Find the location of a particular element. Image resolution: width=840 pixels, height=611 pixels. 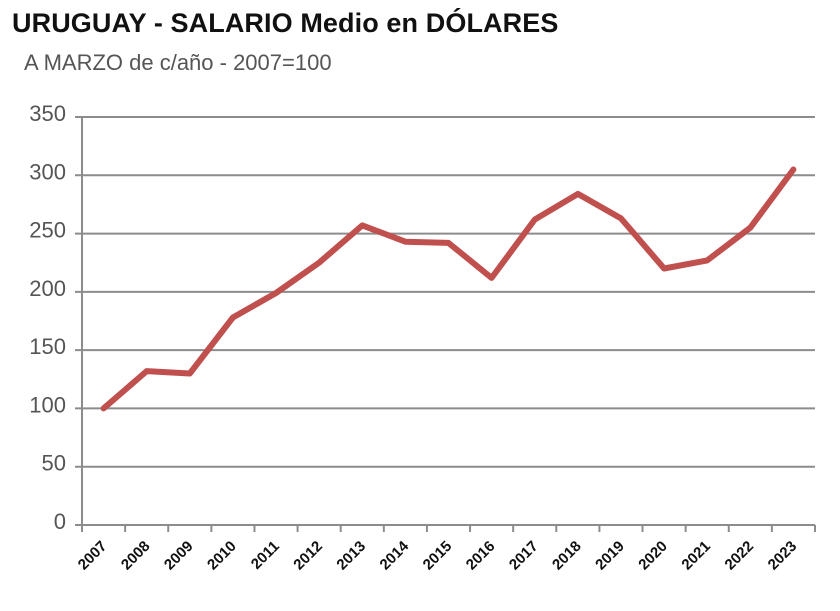

y-tick-label: 350 is located at coordinates (47, 113).